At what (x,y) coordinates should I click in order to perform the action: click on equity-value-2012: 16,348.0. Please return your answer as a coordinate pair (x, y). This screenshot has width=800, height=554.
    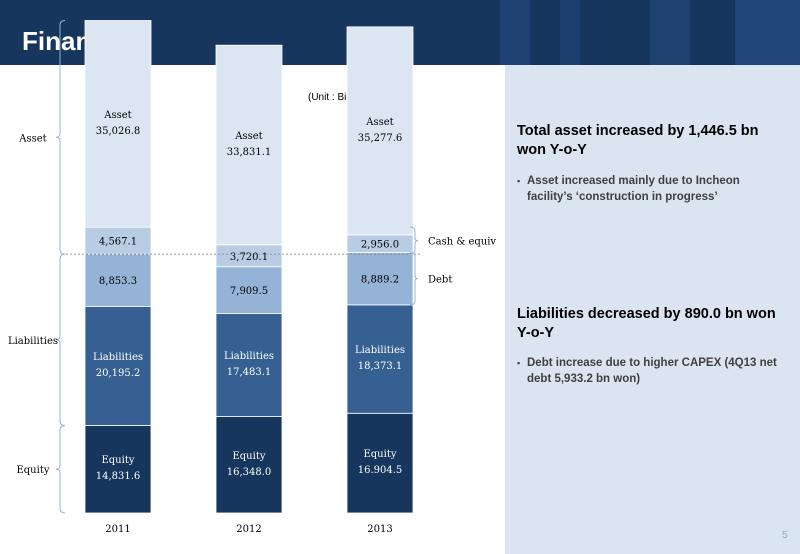
    Looking at the image, I should click on (249, 472).